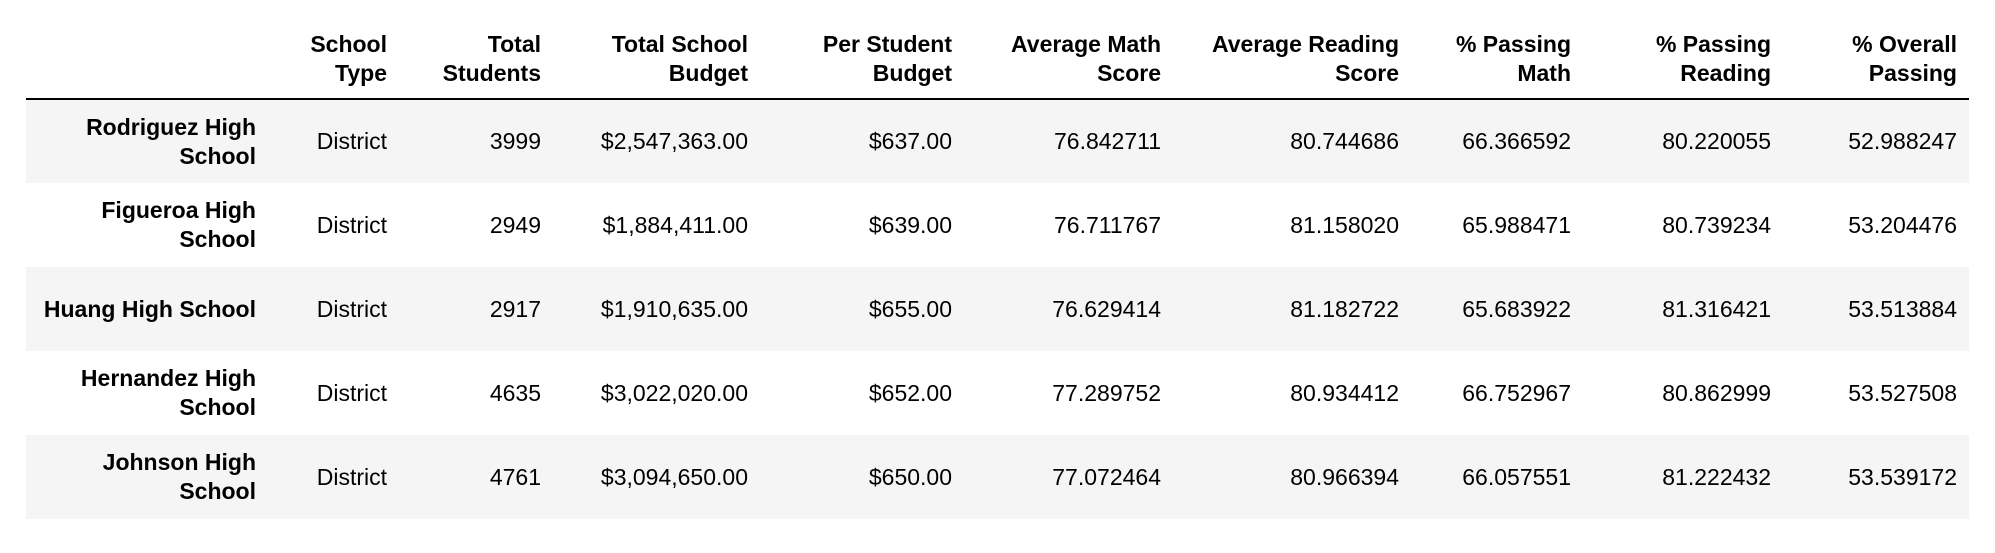  Describe the element at coordinates (1902, 308) in the screenshot. I see `table-cell: 53.513884` at that location.